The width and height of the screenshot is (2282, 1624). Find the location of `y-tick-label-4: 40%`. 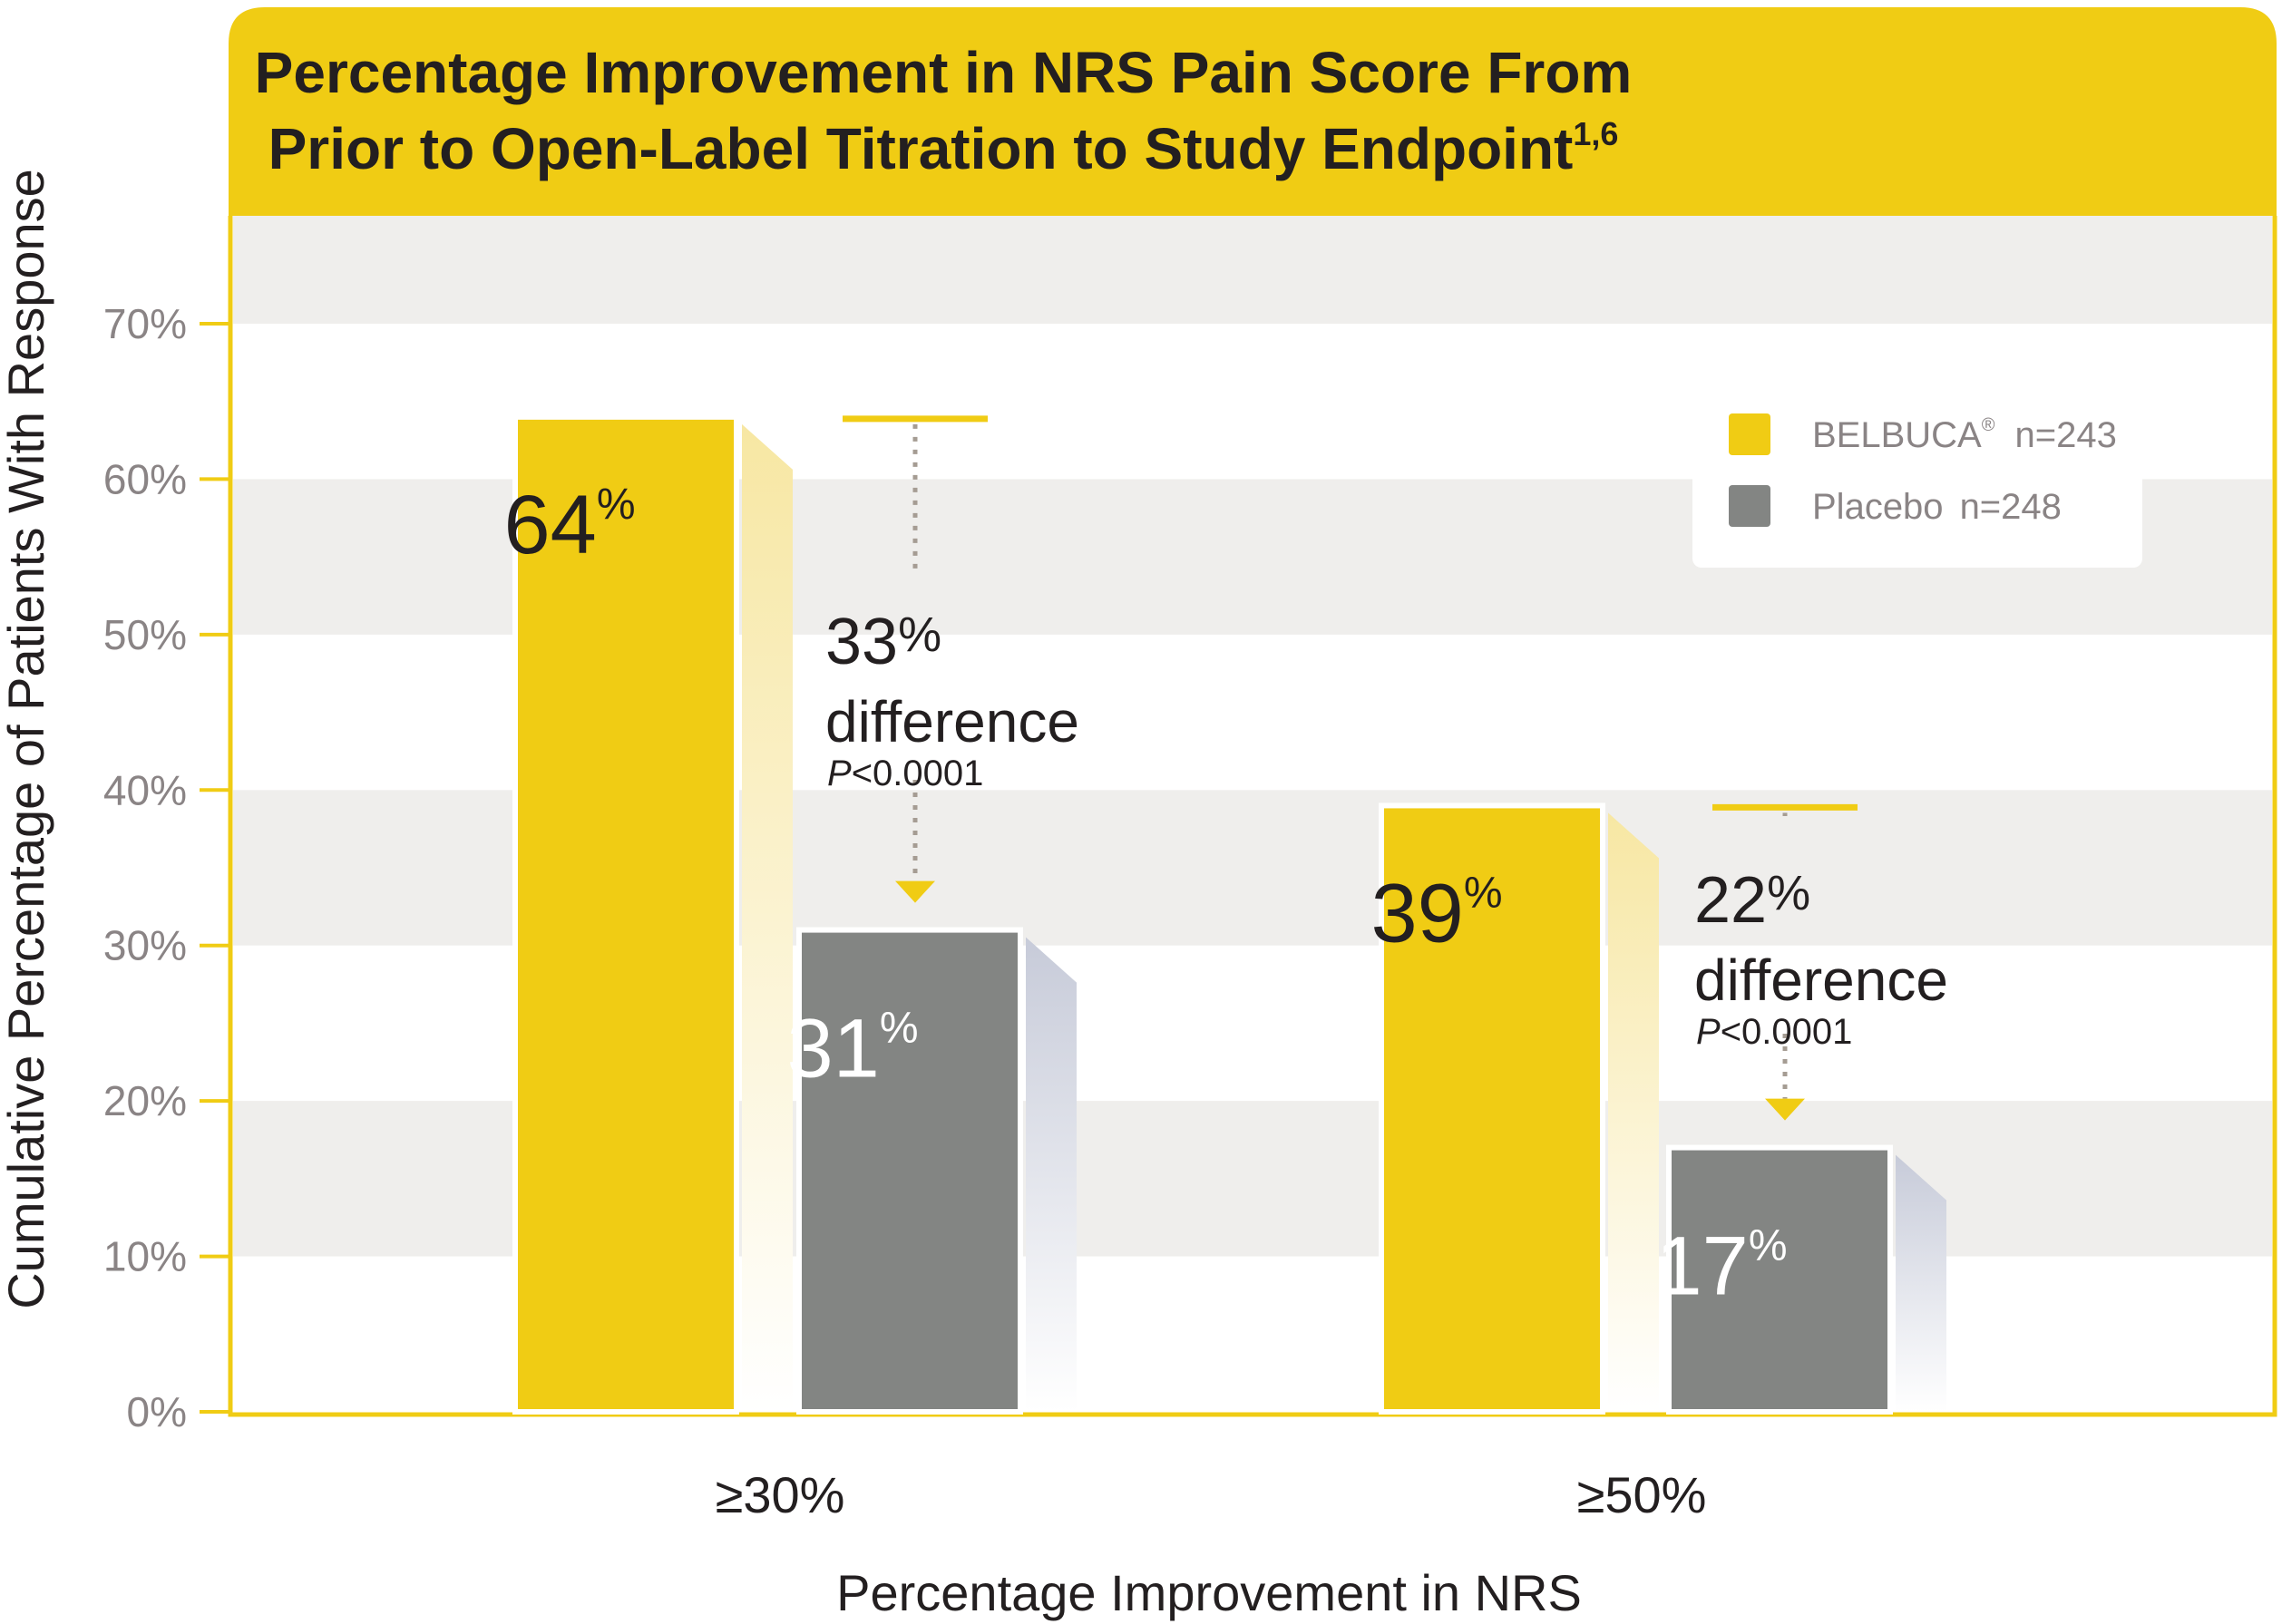

y-tick-label-4: 40% is located at coordinates (145, 789).